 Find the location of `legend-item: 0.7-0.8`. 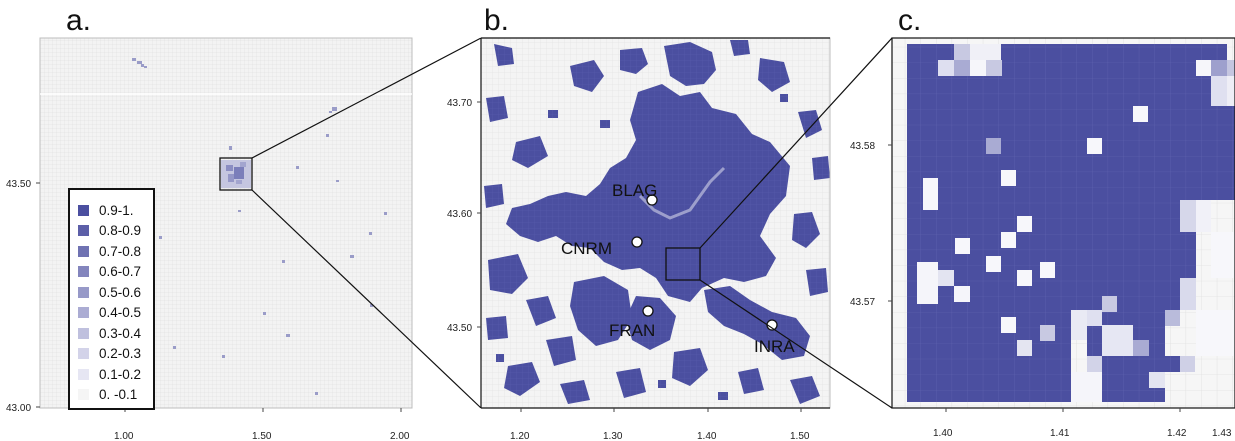

legend-item: 0.7-0.8 is located at coordinates (115, 251).